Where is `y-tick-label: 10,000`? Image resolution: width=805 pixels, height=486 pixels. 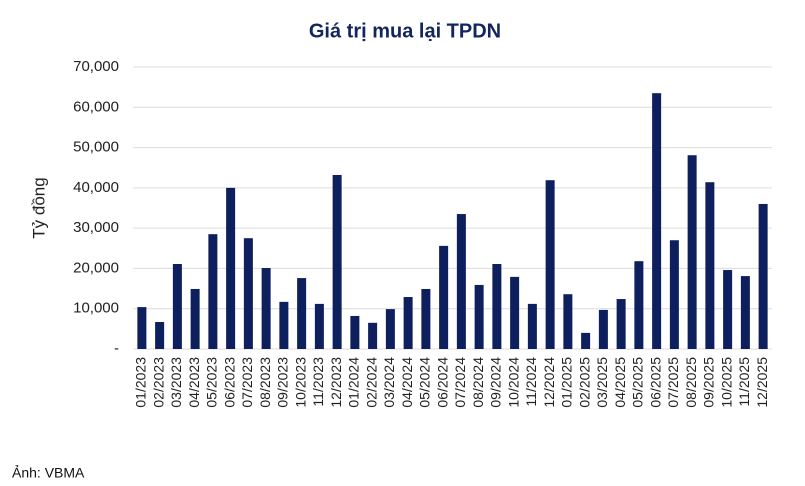
y-tick-label: 10,000 is located at coordinates (96, 308).